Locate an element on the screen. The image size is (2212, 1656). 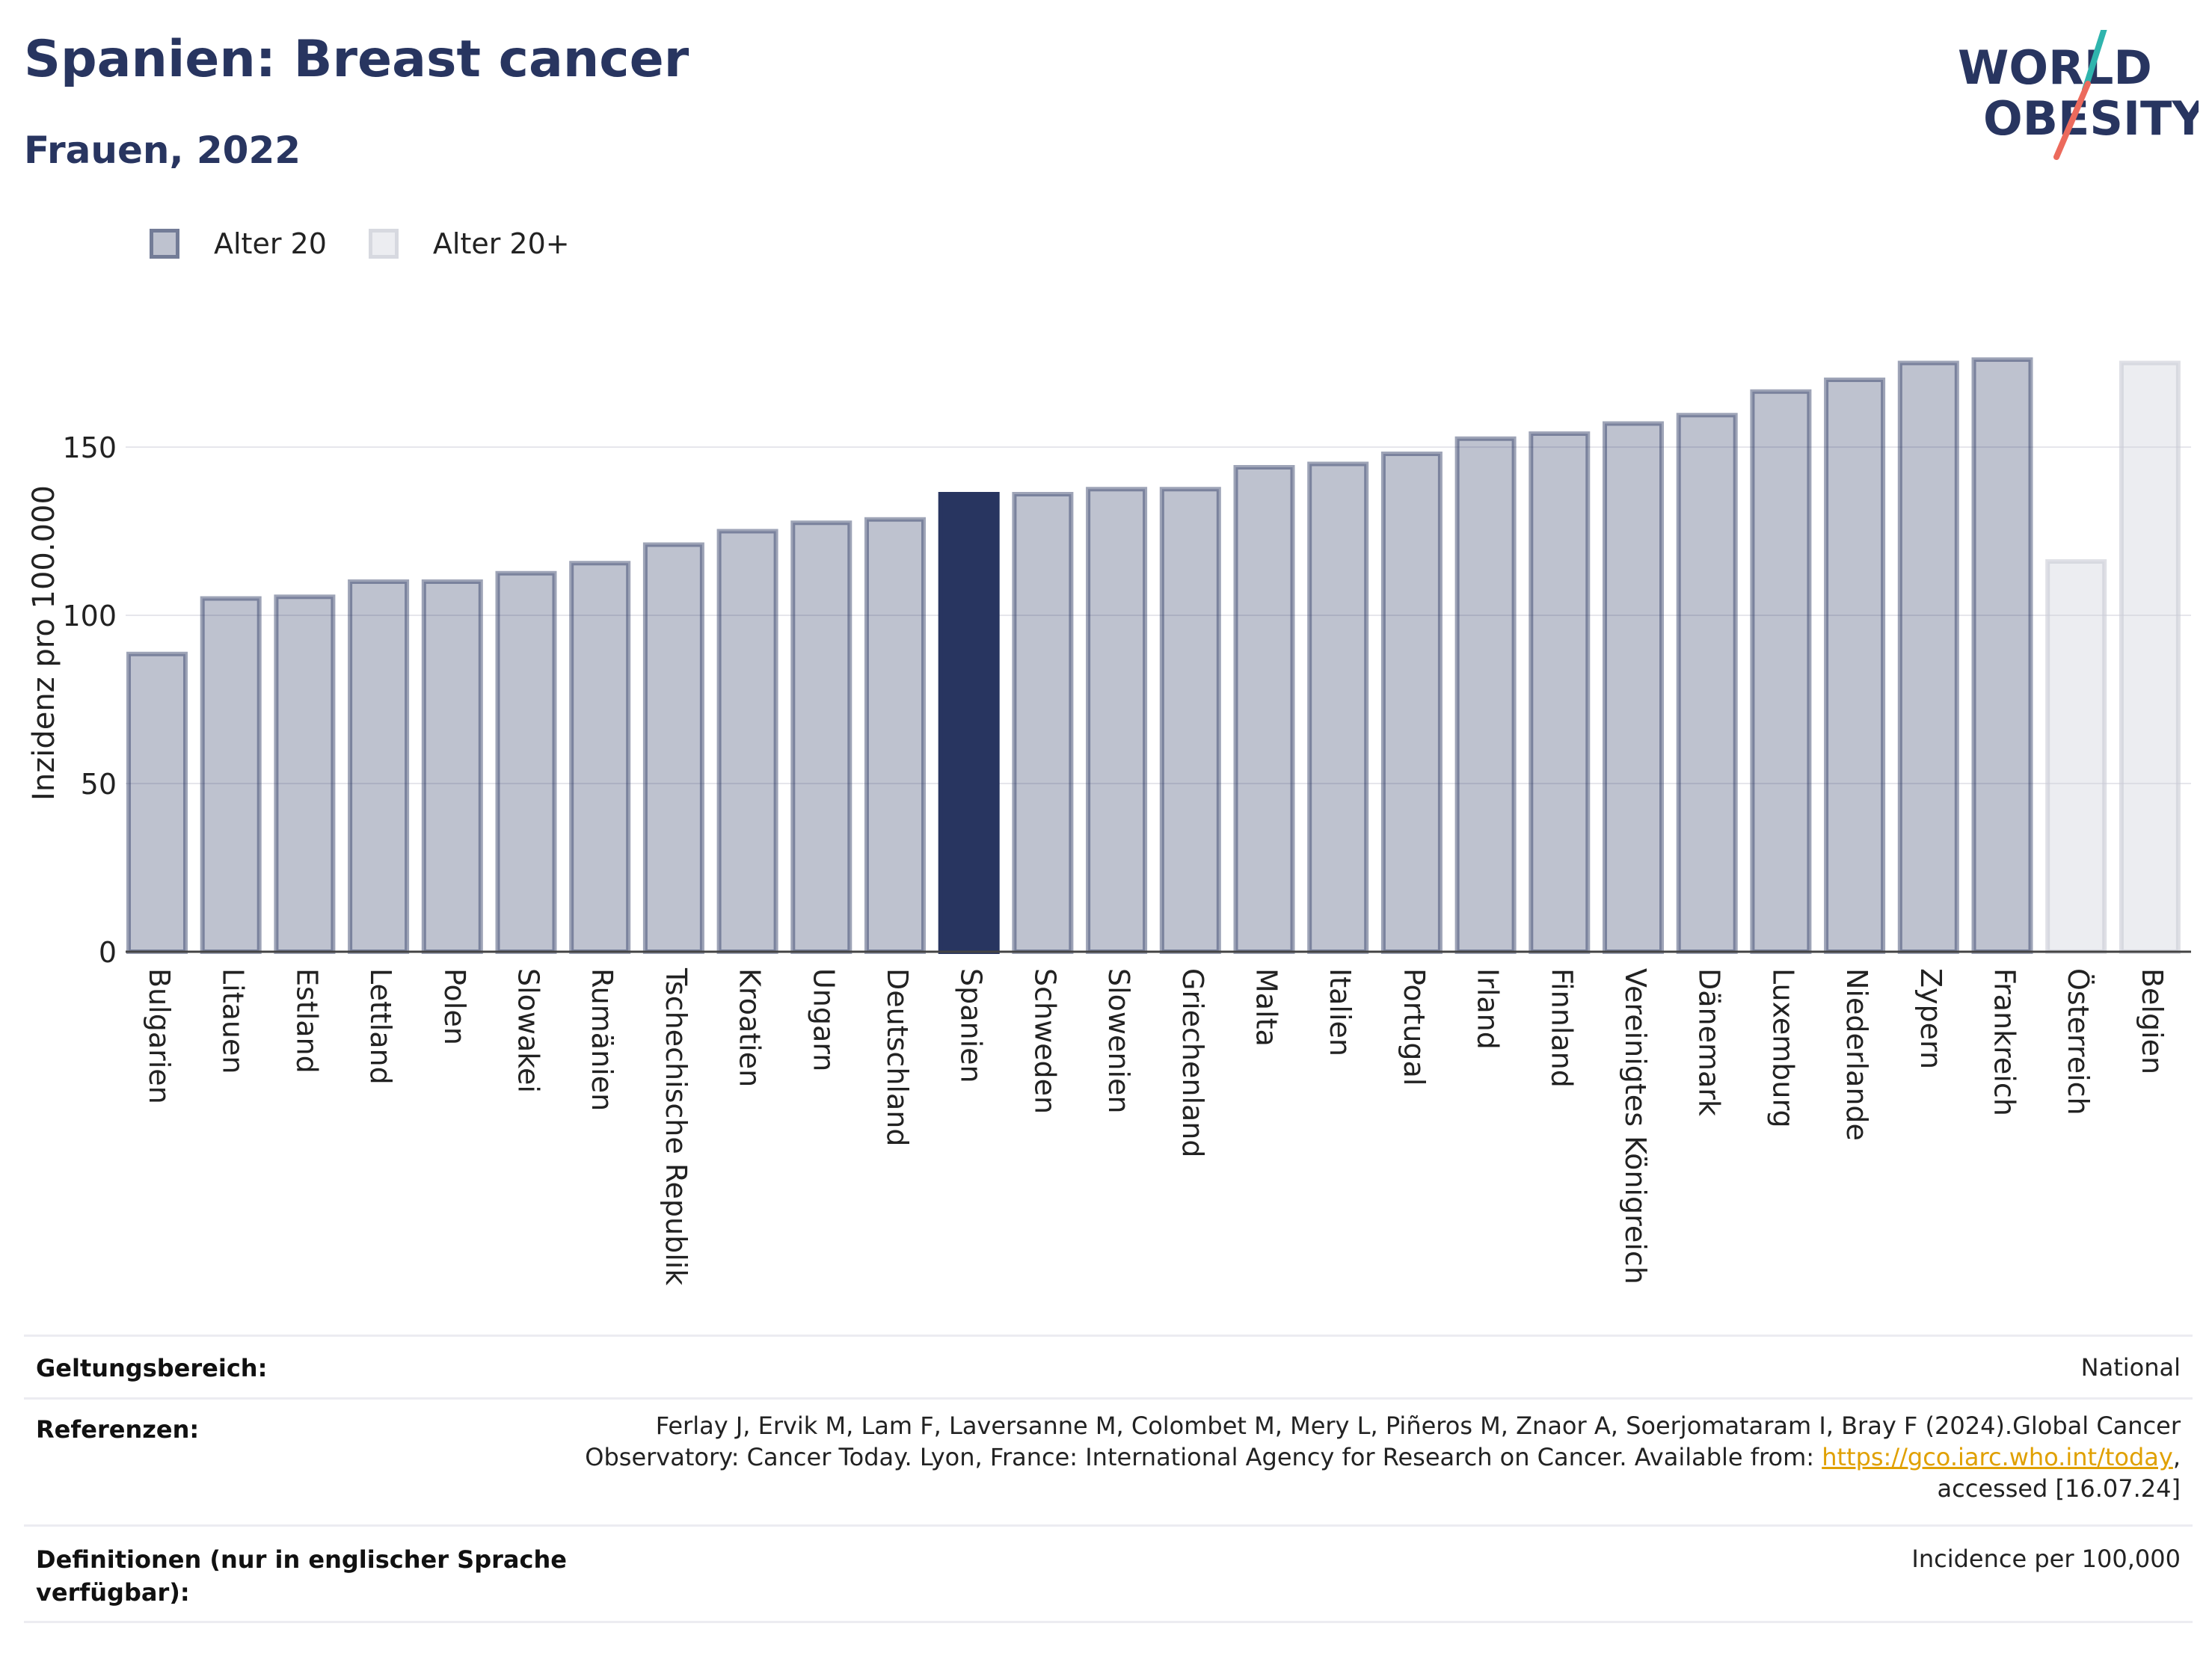
x-tick-label: Malta is located at coordinates (1266, 1007).